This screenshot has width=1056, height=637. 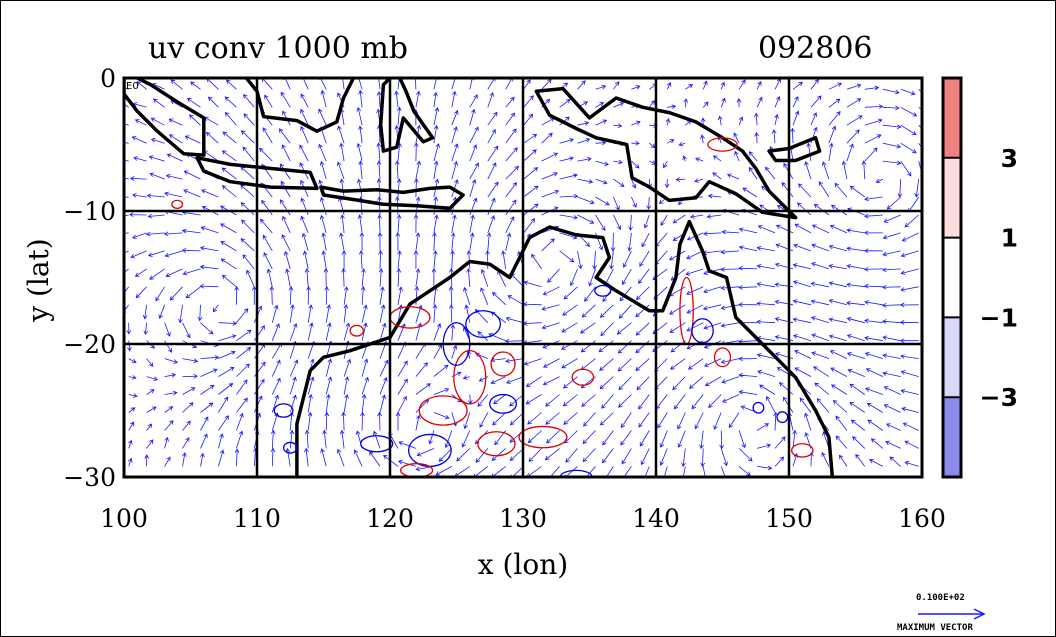 What do you see at coordinates (257, 173) in the screenshot?
I see `coastline-java` at bounding box center [257, 173].